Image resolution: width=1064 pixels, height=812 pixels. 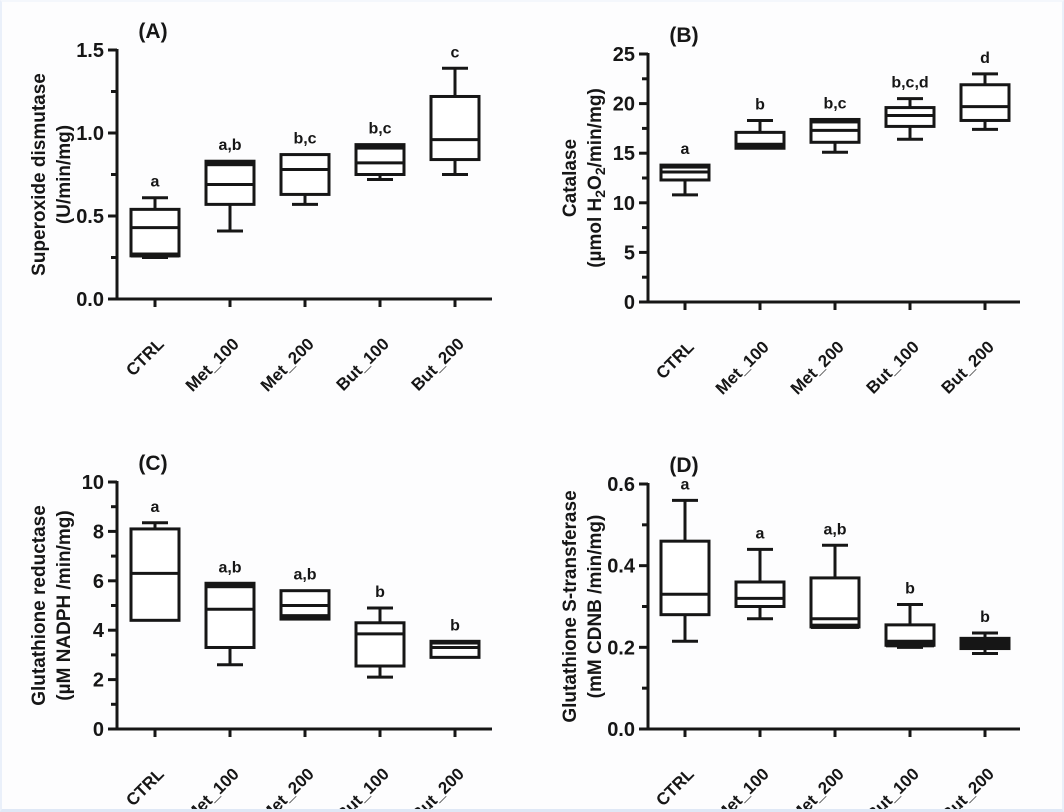 I want to click on y-tick-label: 15, so click(x=624, y=154).